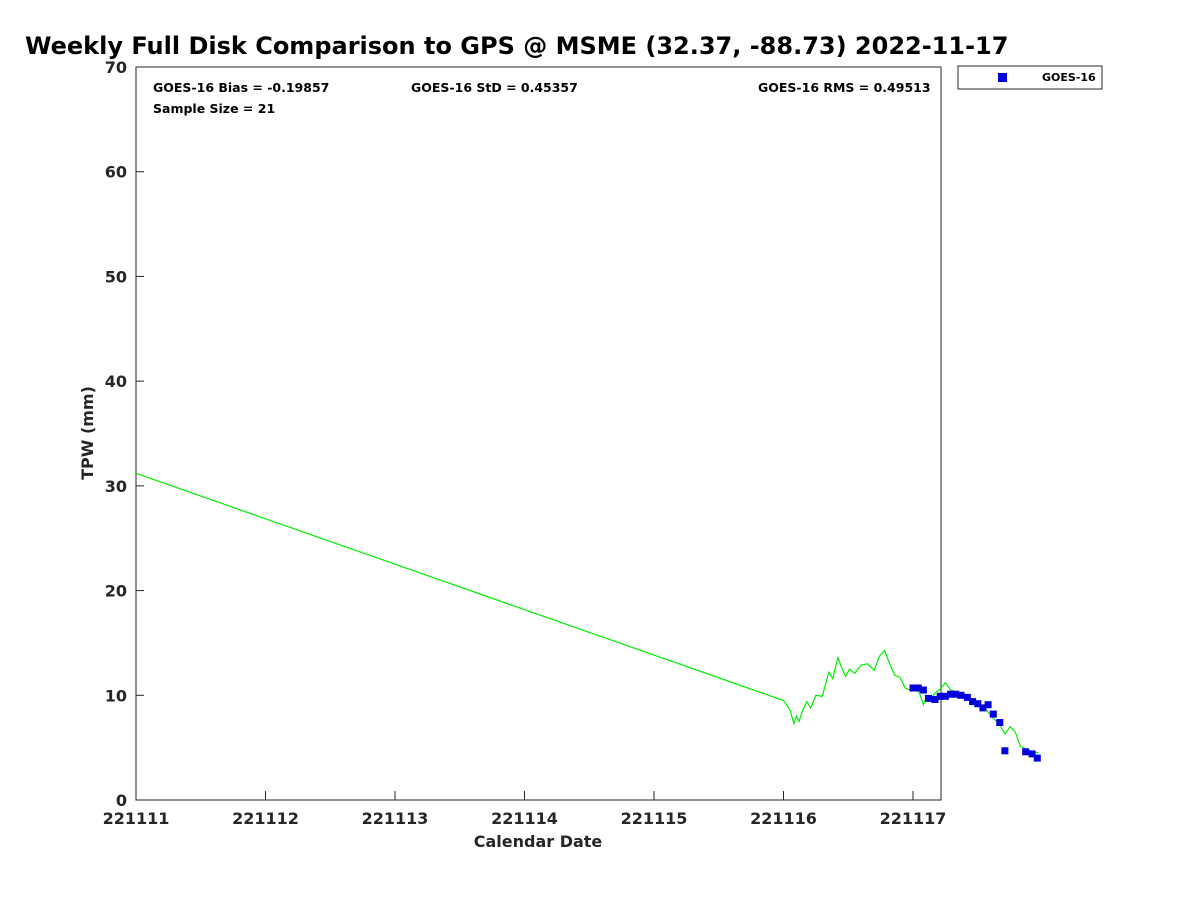 The height and width of the screenshot is (900, 1200). Describe the element at coordinates (116, 695) in the screenshot. I see `y-tick-label: 10` at that location.